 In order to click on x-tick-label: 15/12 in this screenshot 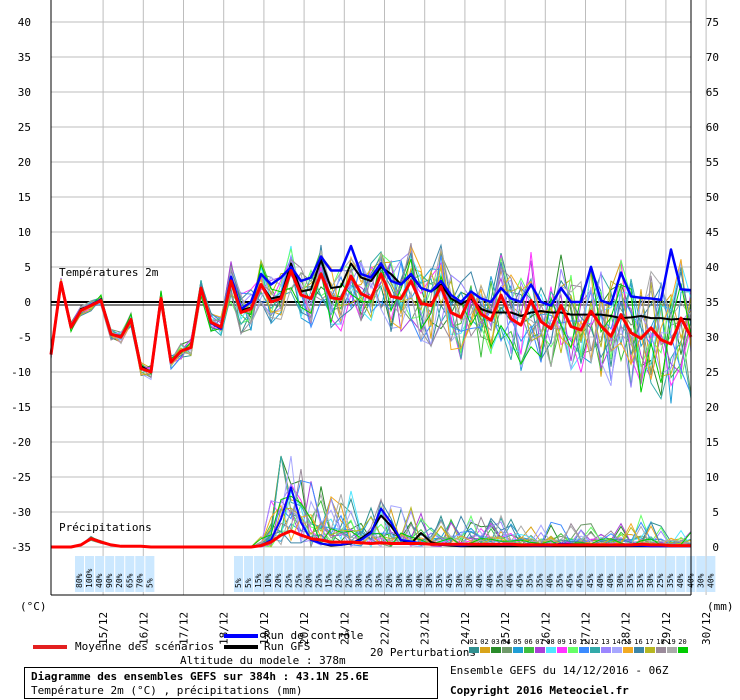, I will do `click(103, 628)`.